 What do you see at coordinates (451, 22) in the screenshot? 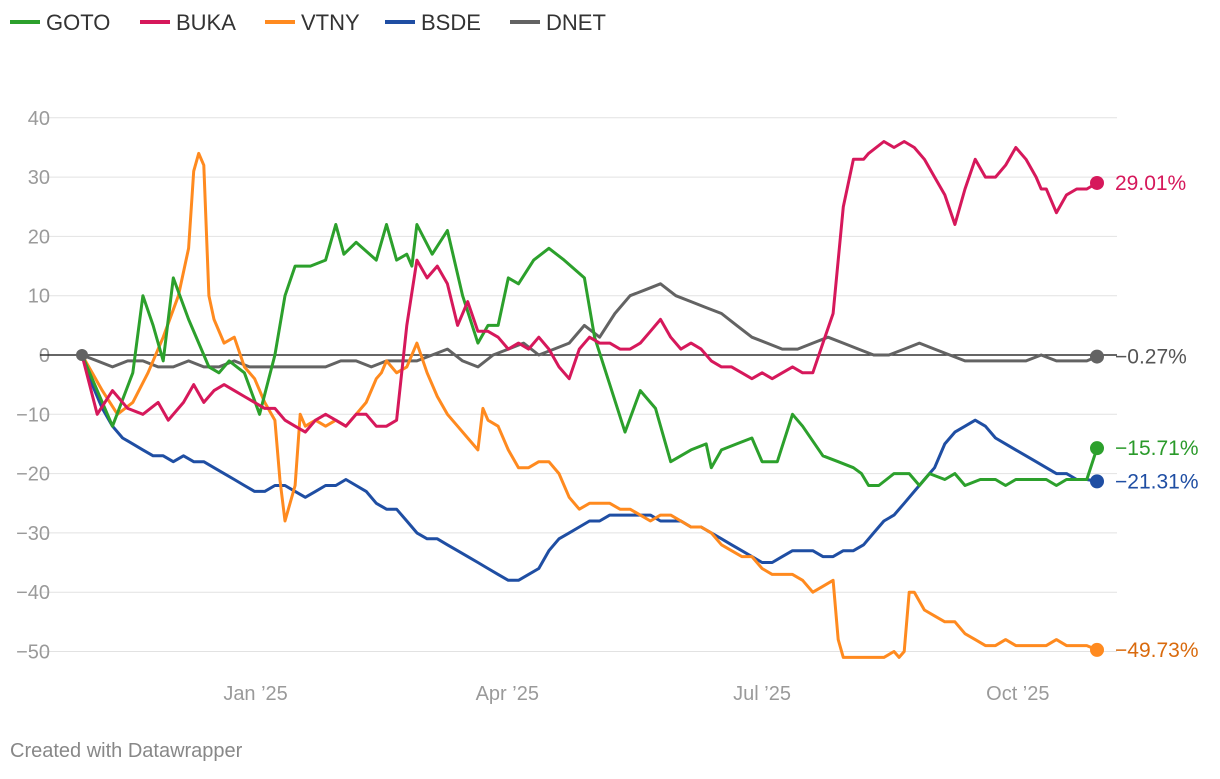
I see `legend-label: BSDE` at bounding box center [451, 22].